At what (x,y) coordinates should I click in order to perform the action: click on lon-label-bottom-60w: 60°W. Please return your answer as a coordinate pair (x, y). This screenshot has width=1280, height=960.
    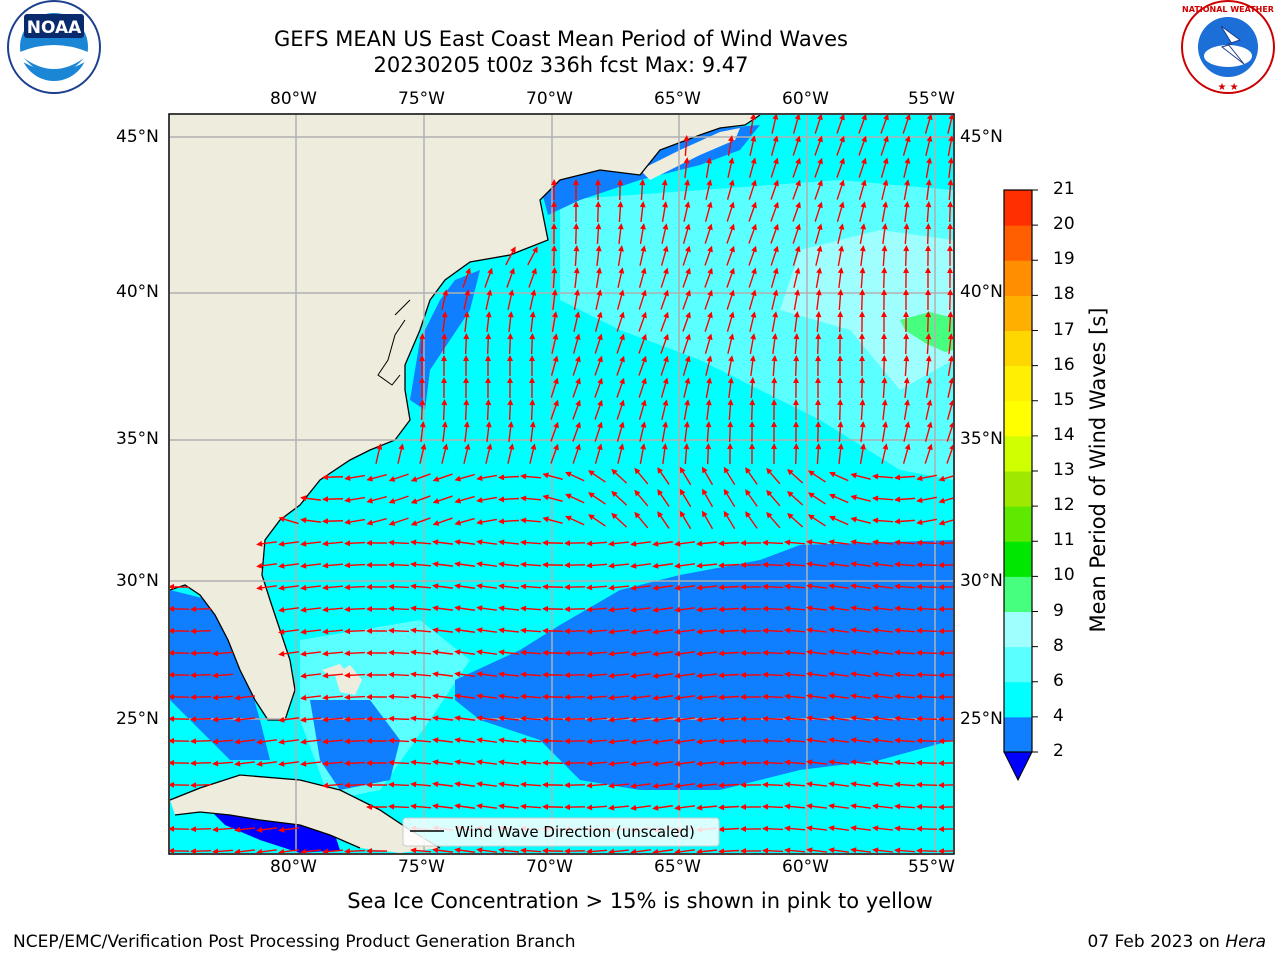
    Looking at the image, I should click on (805, 867).